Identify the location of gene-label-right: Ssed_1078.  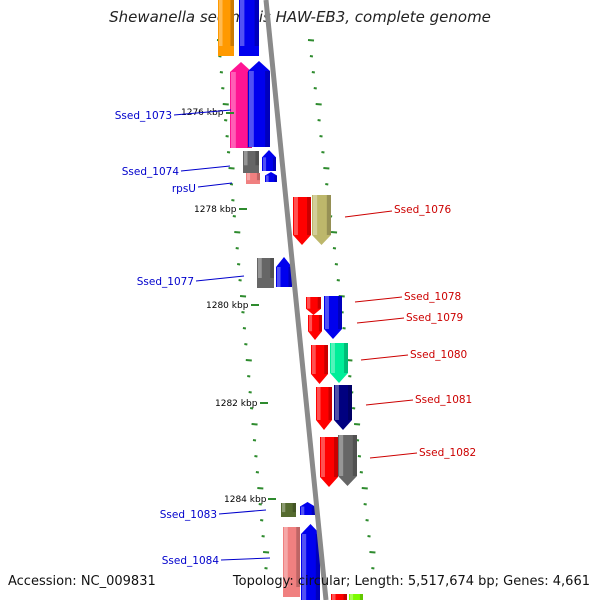
(432, 297).